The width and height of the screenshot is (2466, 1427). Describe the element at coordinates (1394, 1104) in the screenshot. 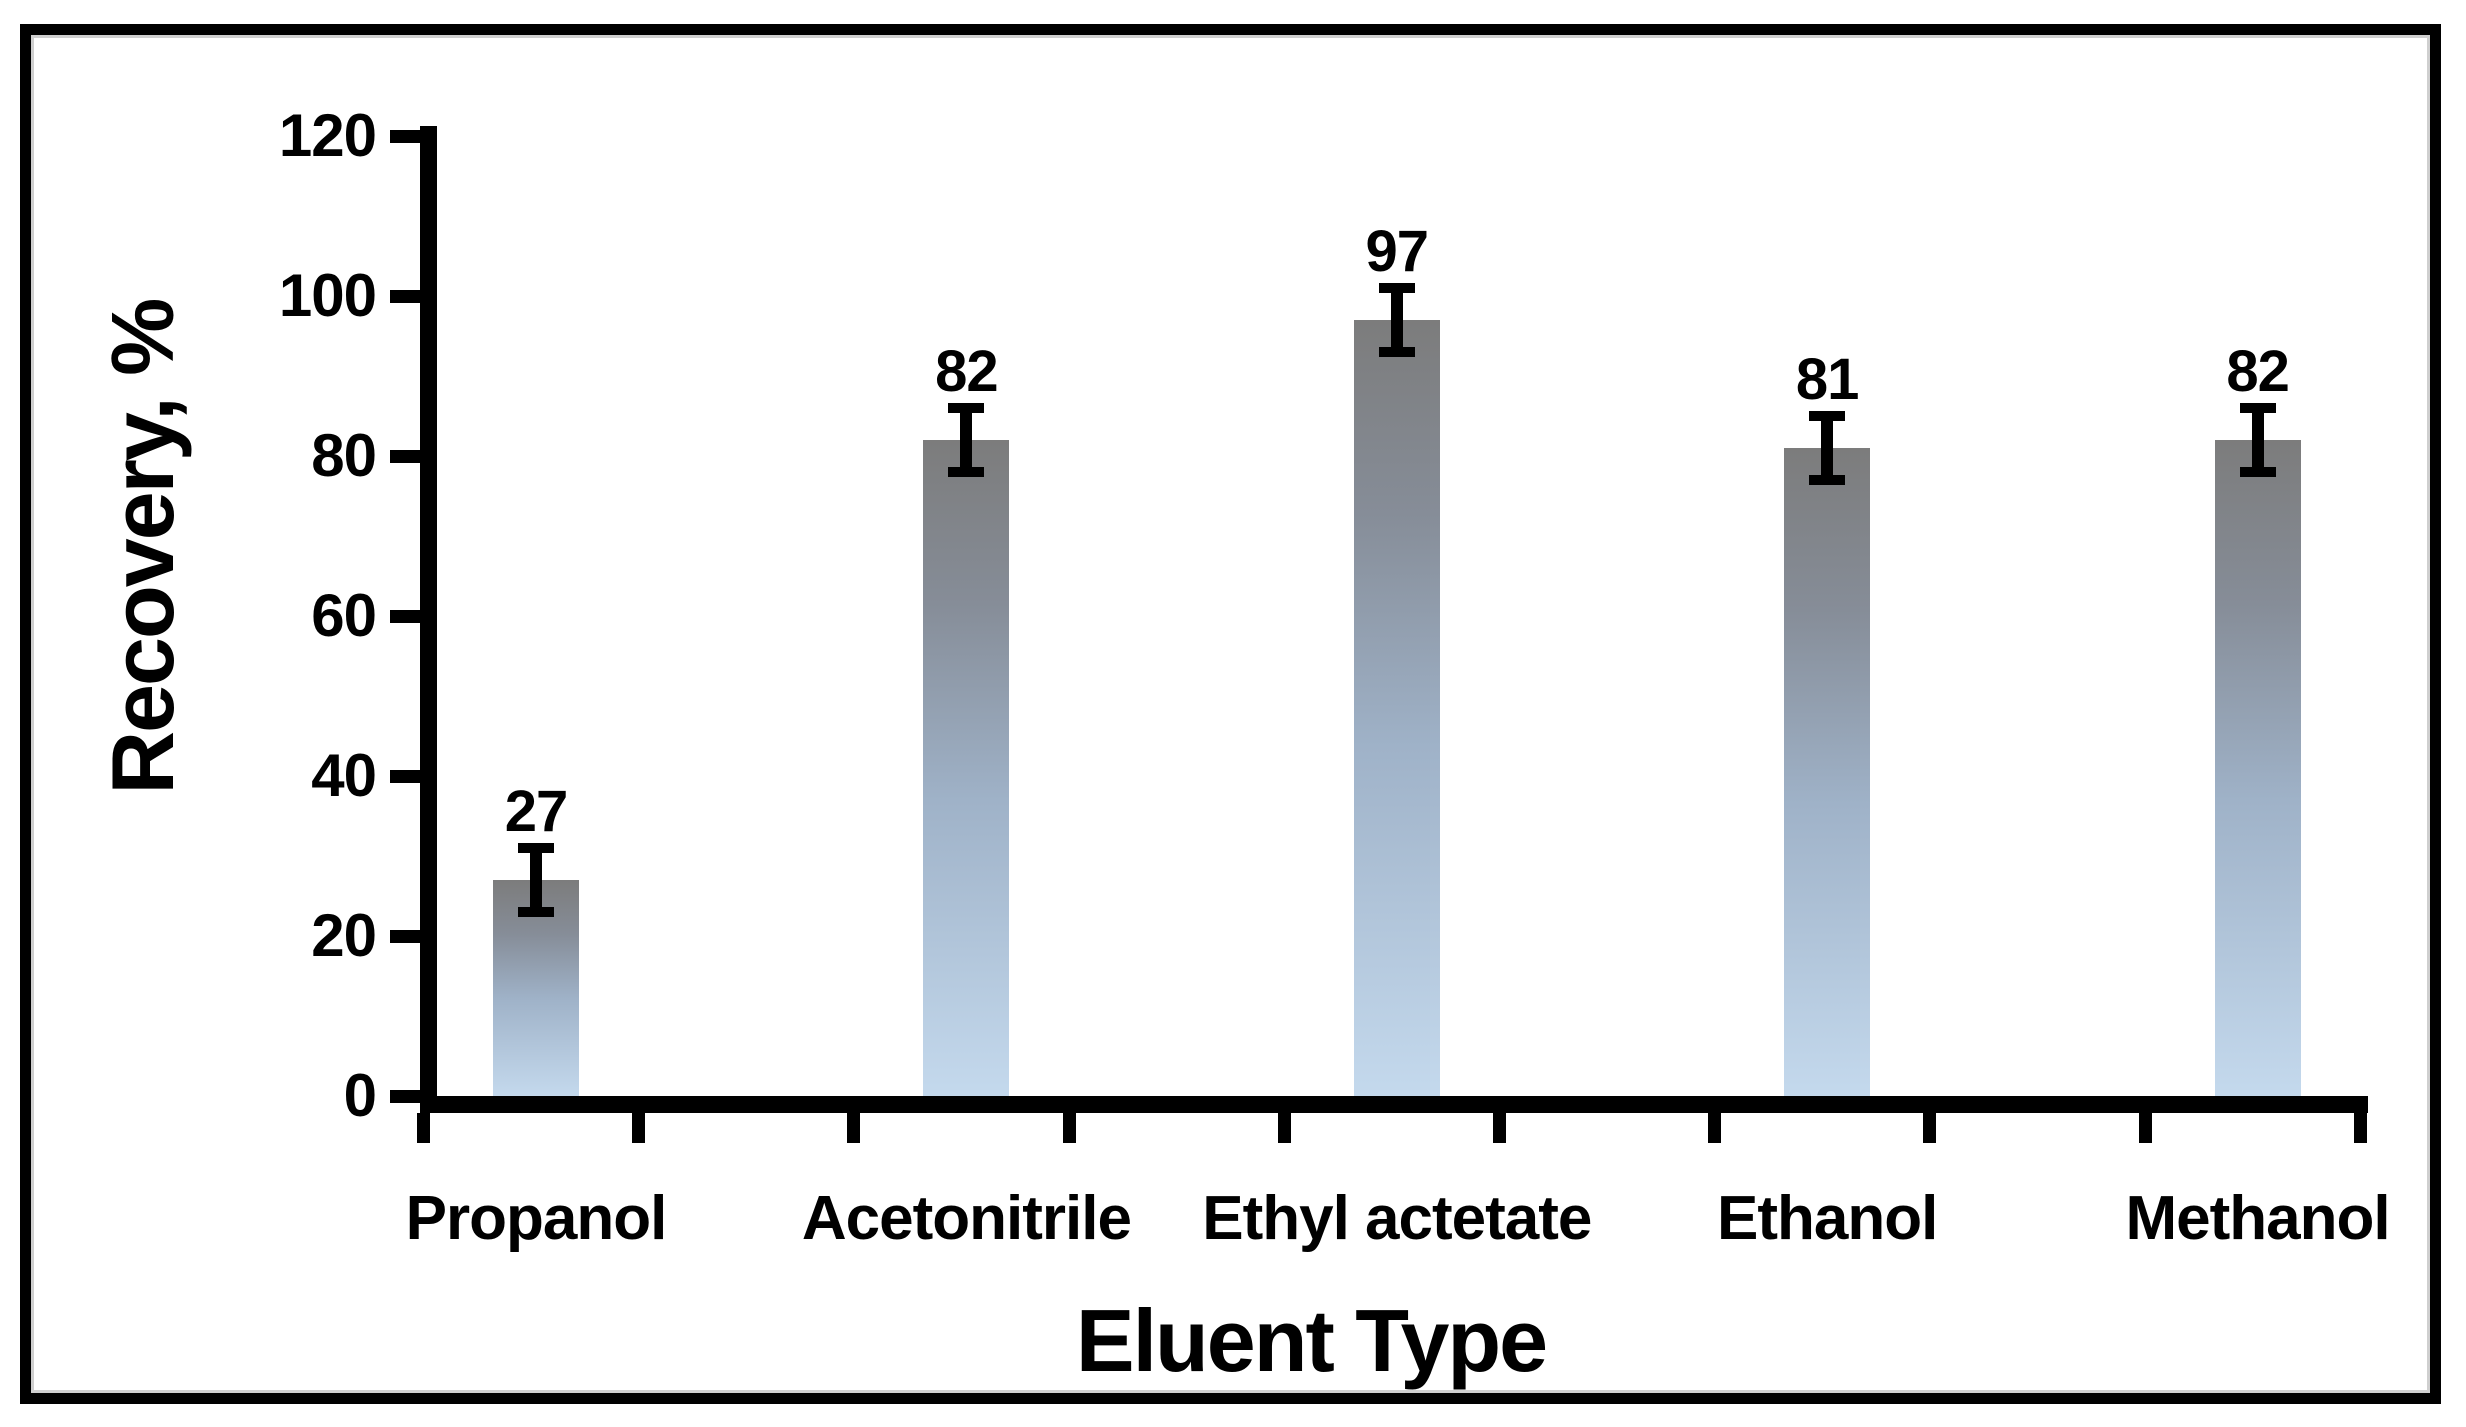

I see `x-axis-line` at that location.